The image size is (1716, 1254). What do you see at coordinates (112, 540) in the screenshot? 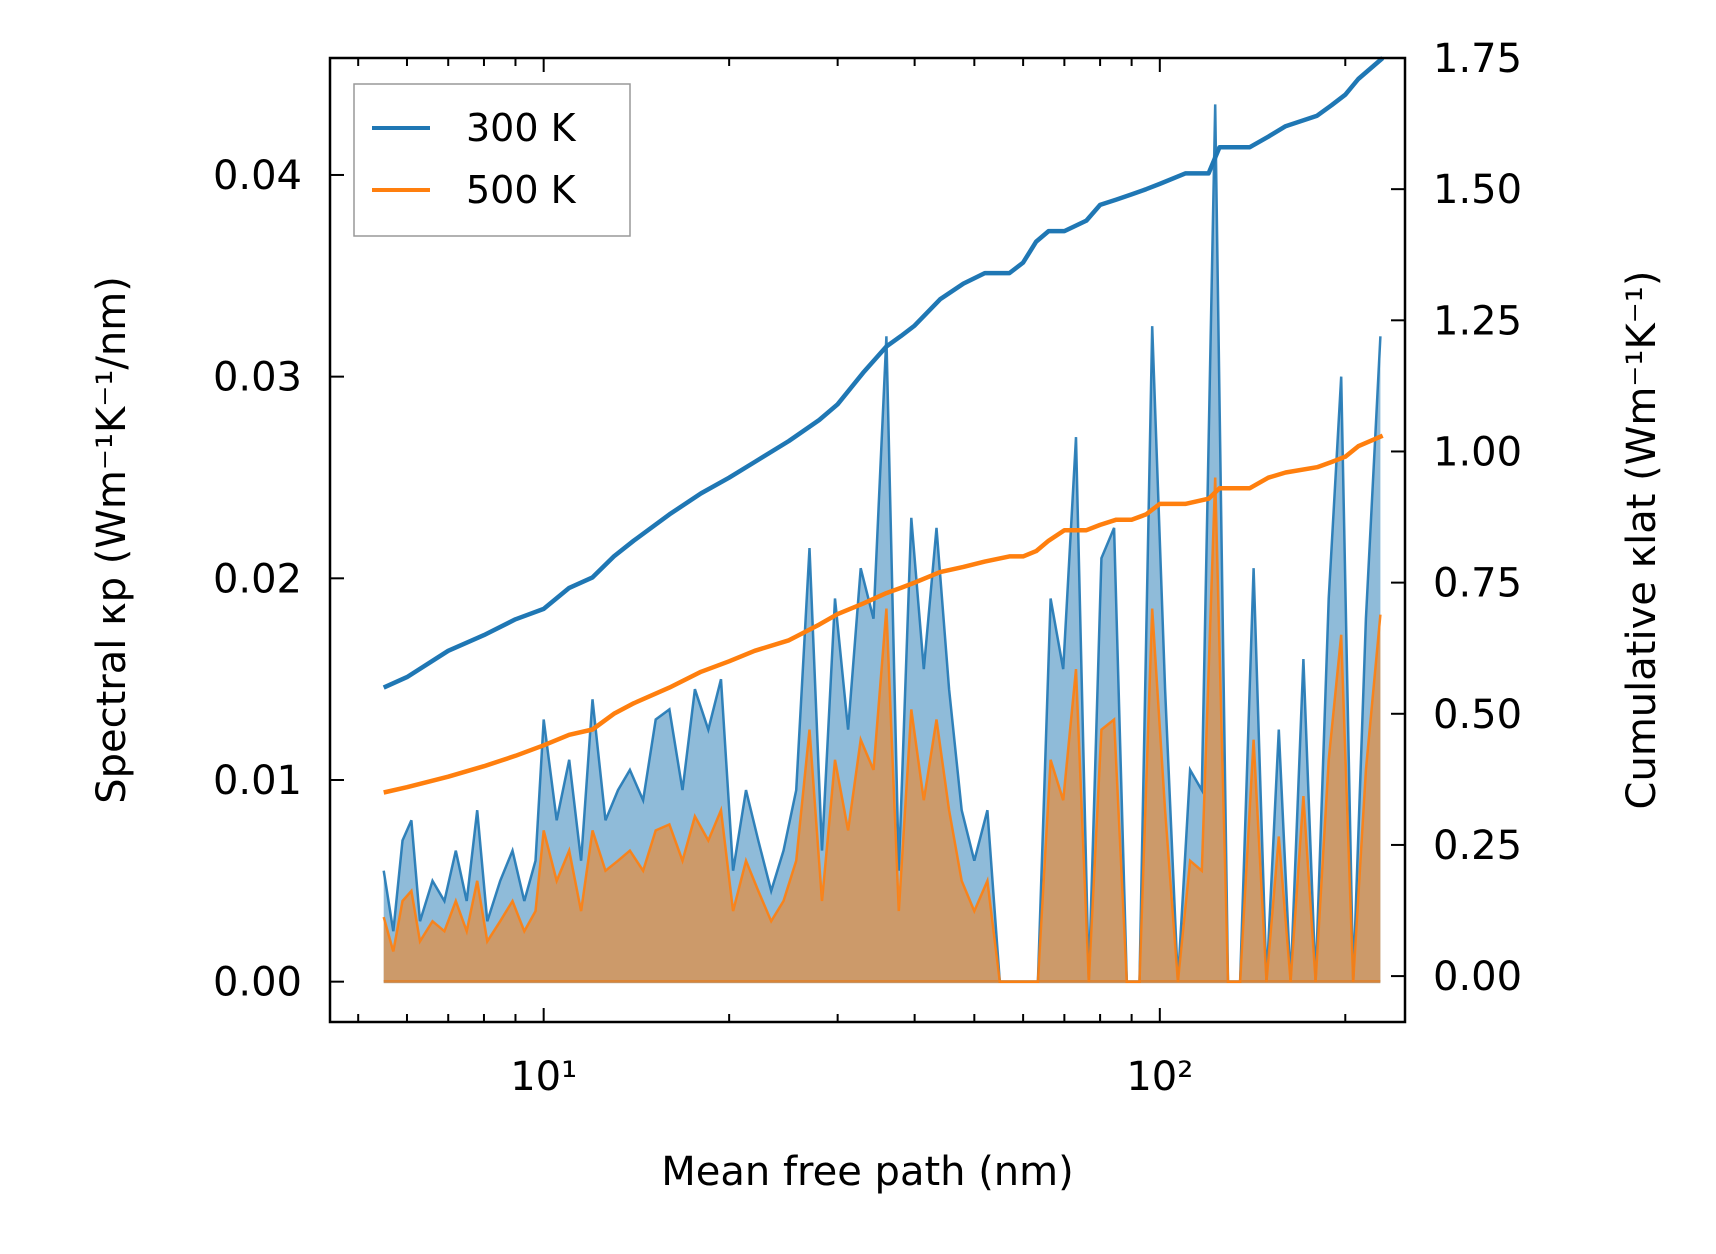
I see `y-axis-label-left: Spectral κp (Wm⁻¹K⁻¹/nm)` at bounding box center [112, 540].